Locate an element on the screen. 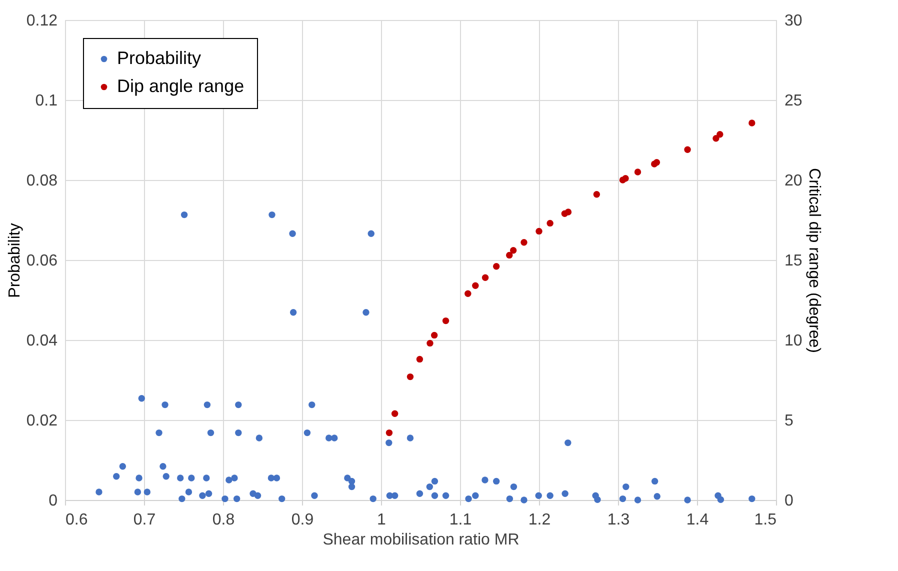  y-tick-label: 0.08 is located at coordinates (42, 181).